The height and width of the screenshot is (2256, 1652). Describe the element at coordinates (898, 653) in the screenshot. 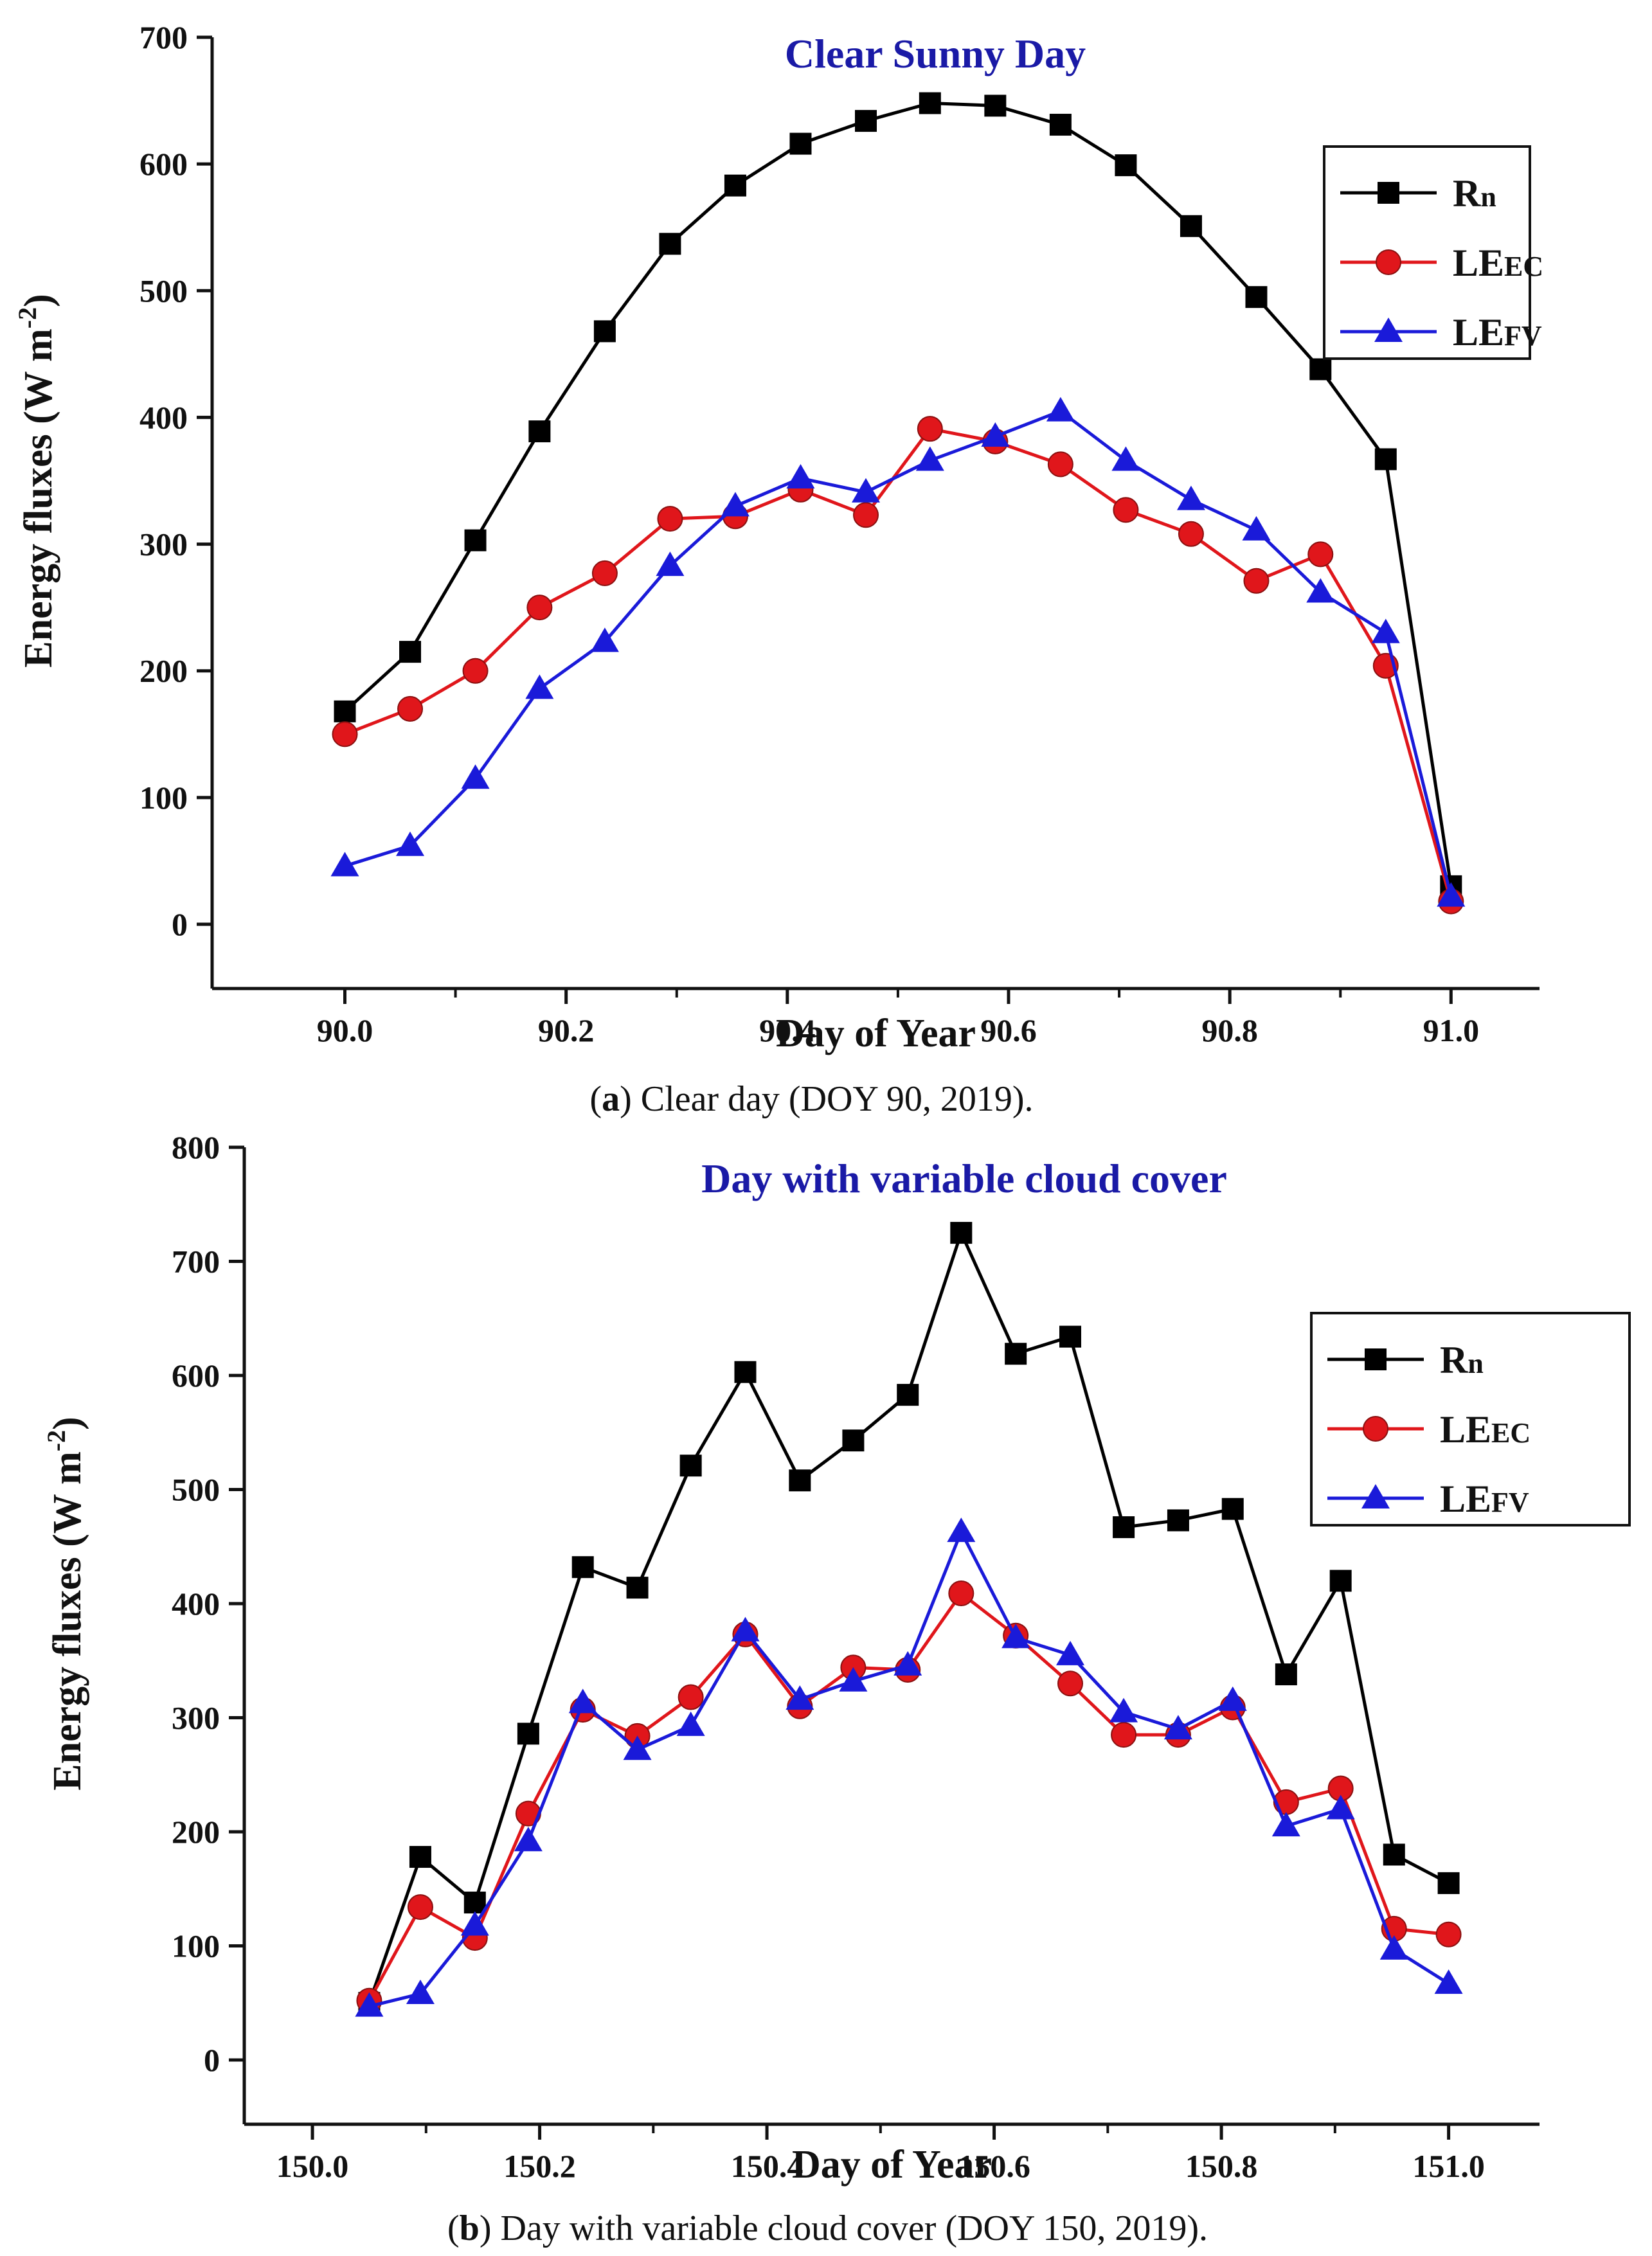

I see `charta-series-lefv-line` at that location.